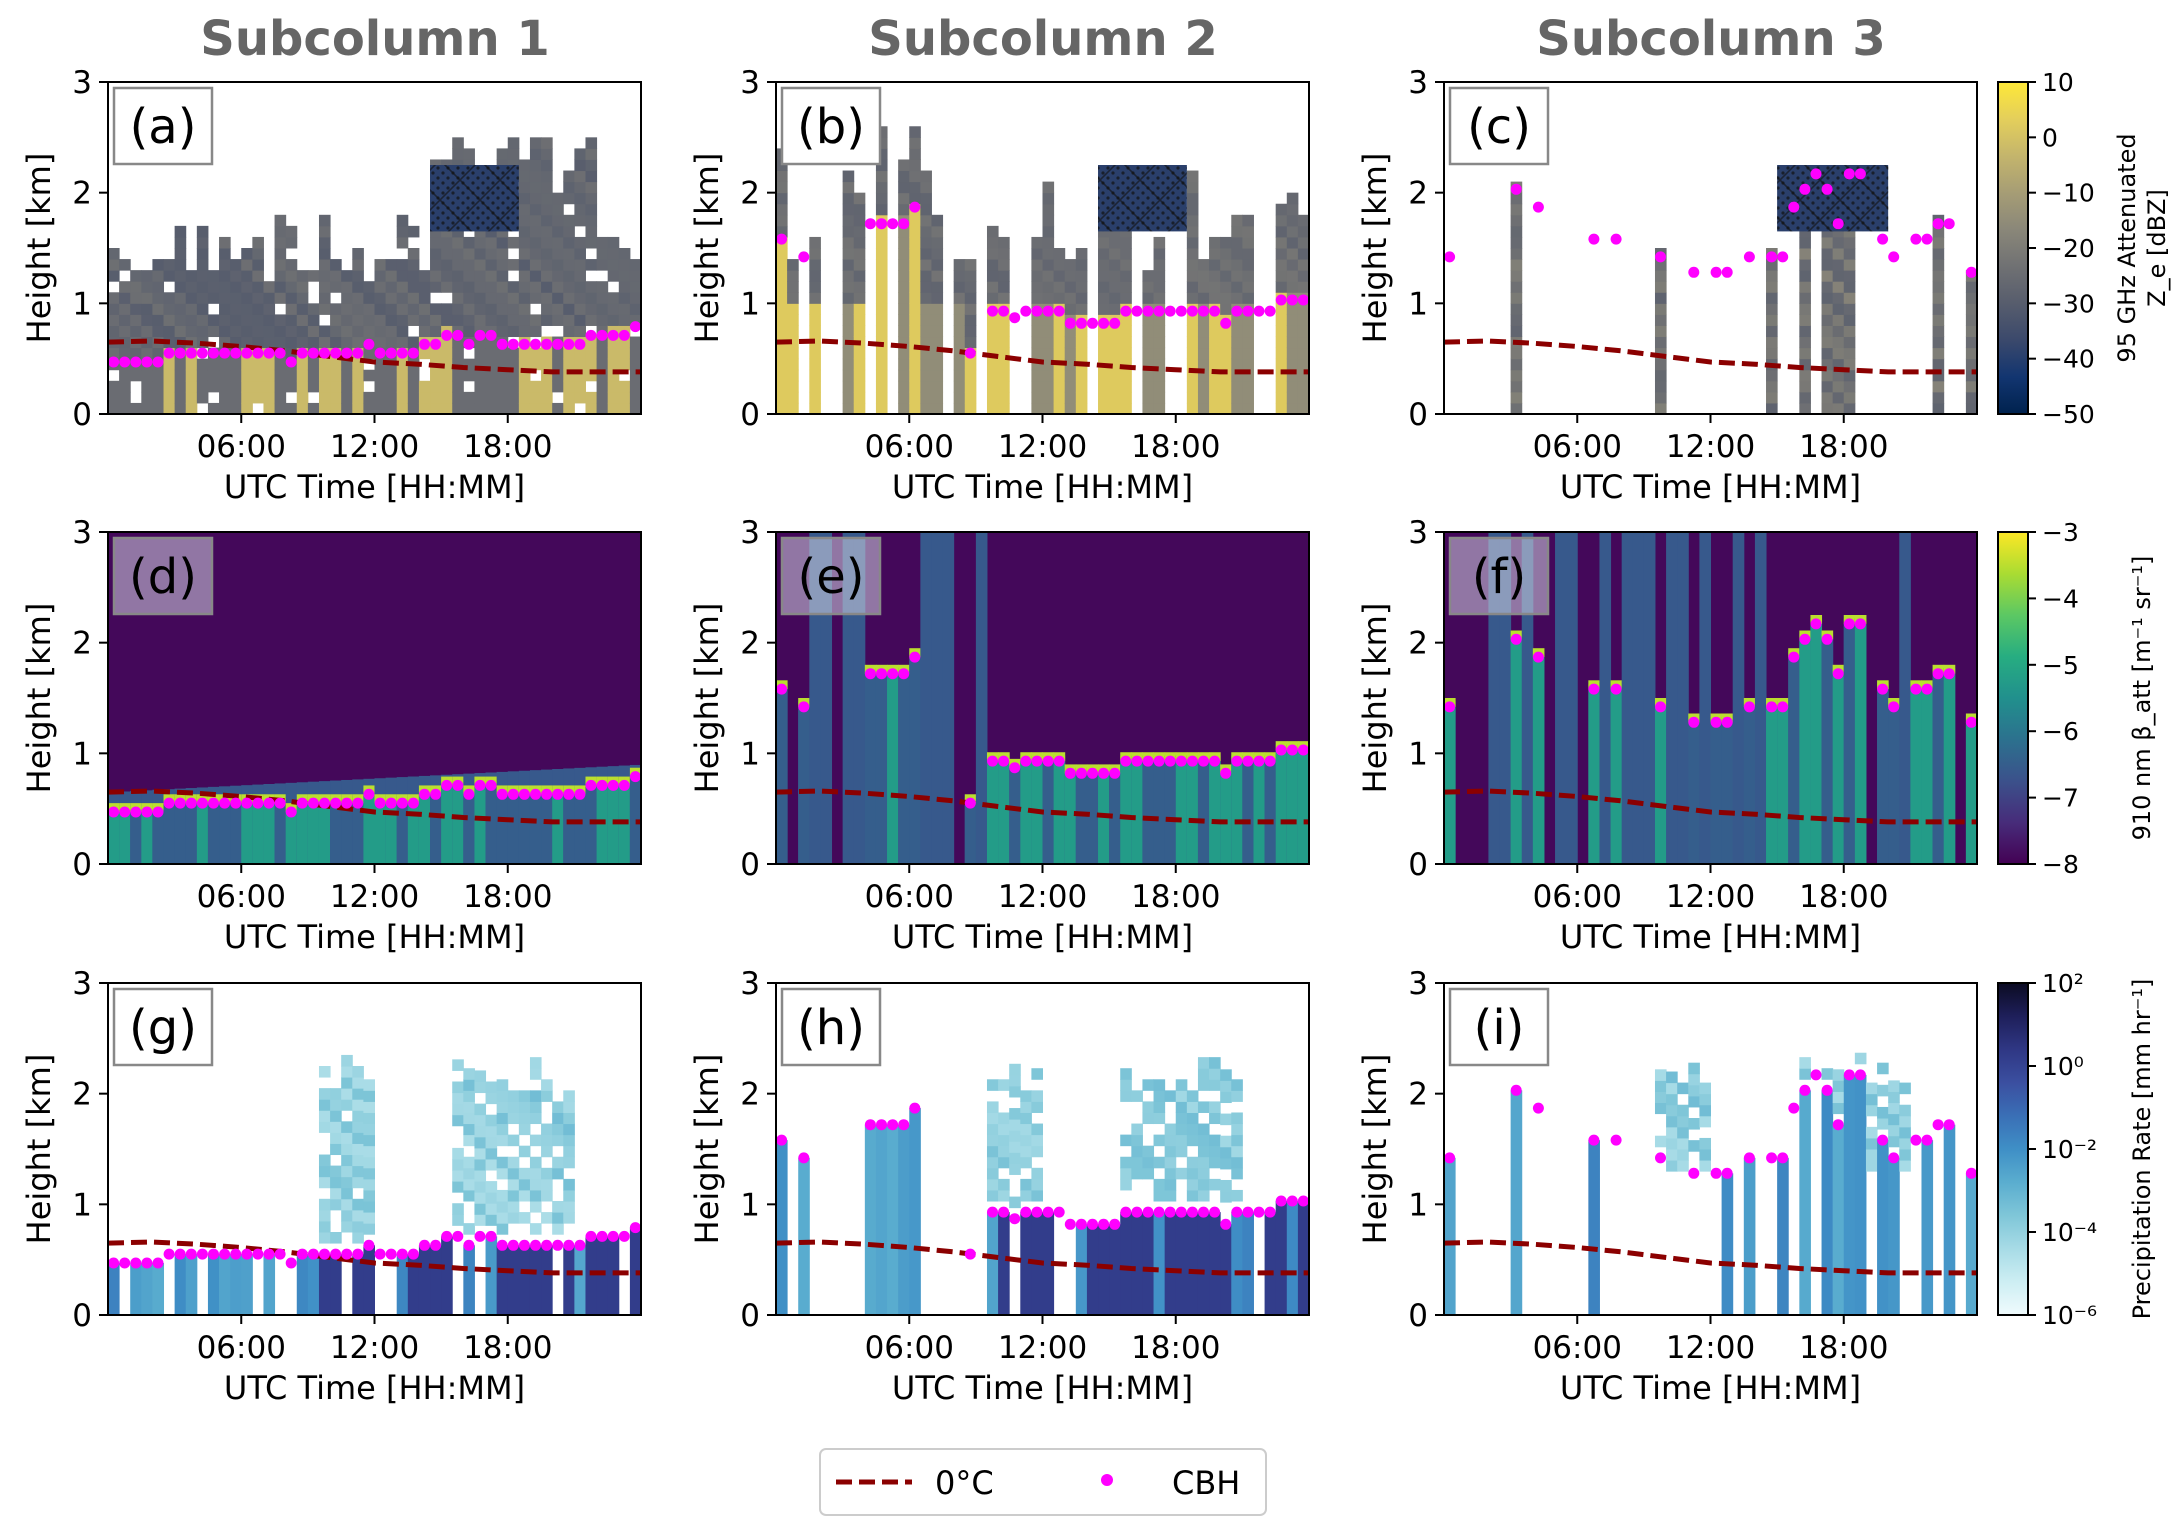 Image resolution: width=2181 pixels, height=1529 pixels. What do you see at coordinates (1115, 818) in the screenshot?
I see `signal-cell` at bounding box center [1115, 818].